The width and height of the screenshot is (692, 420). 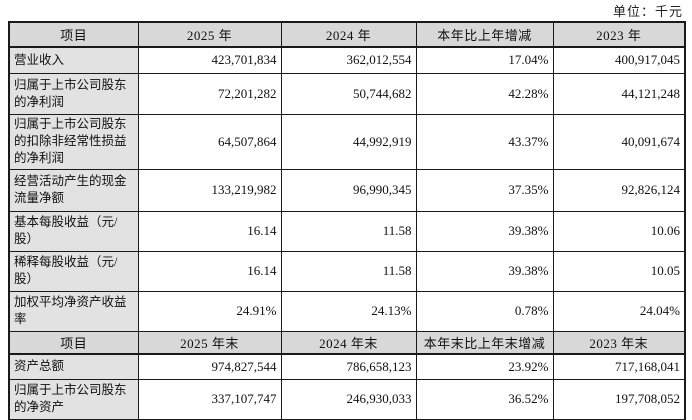 I want to click on table-row-diluted-eps: 稀释每股收益（元/股） 16.14 11.58 39.38% 10.05, so click(x=347, y=271).